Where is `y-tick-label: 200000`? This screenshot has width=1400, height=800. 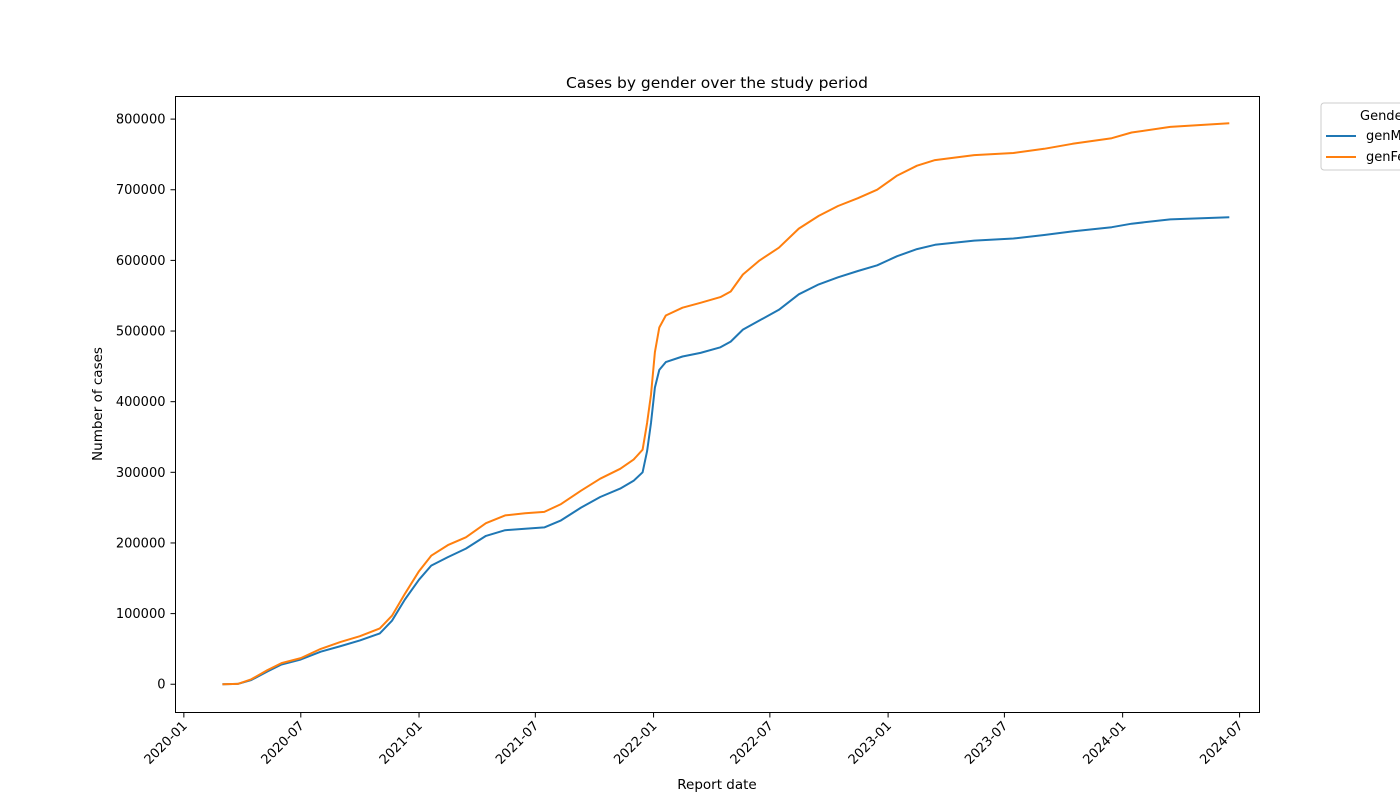 y-tick-label: 200000 is located at coordinates (141, 543).